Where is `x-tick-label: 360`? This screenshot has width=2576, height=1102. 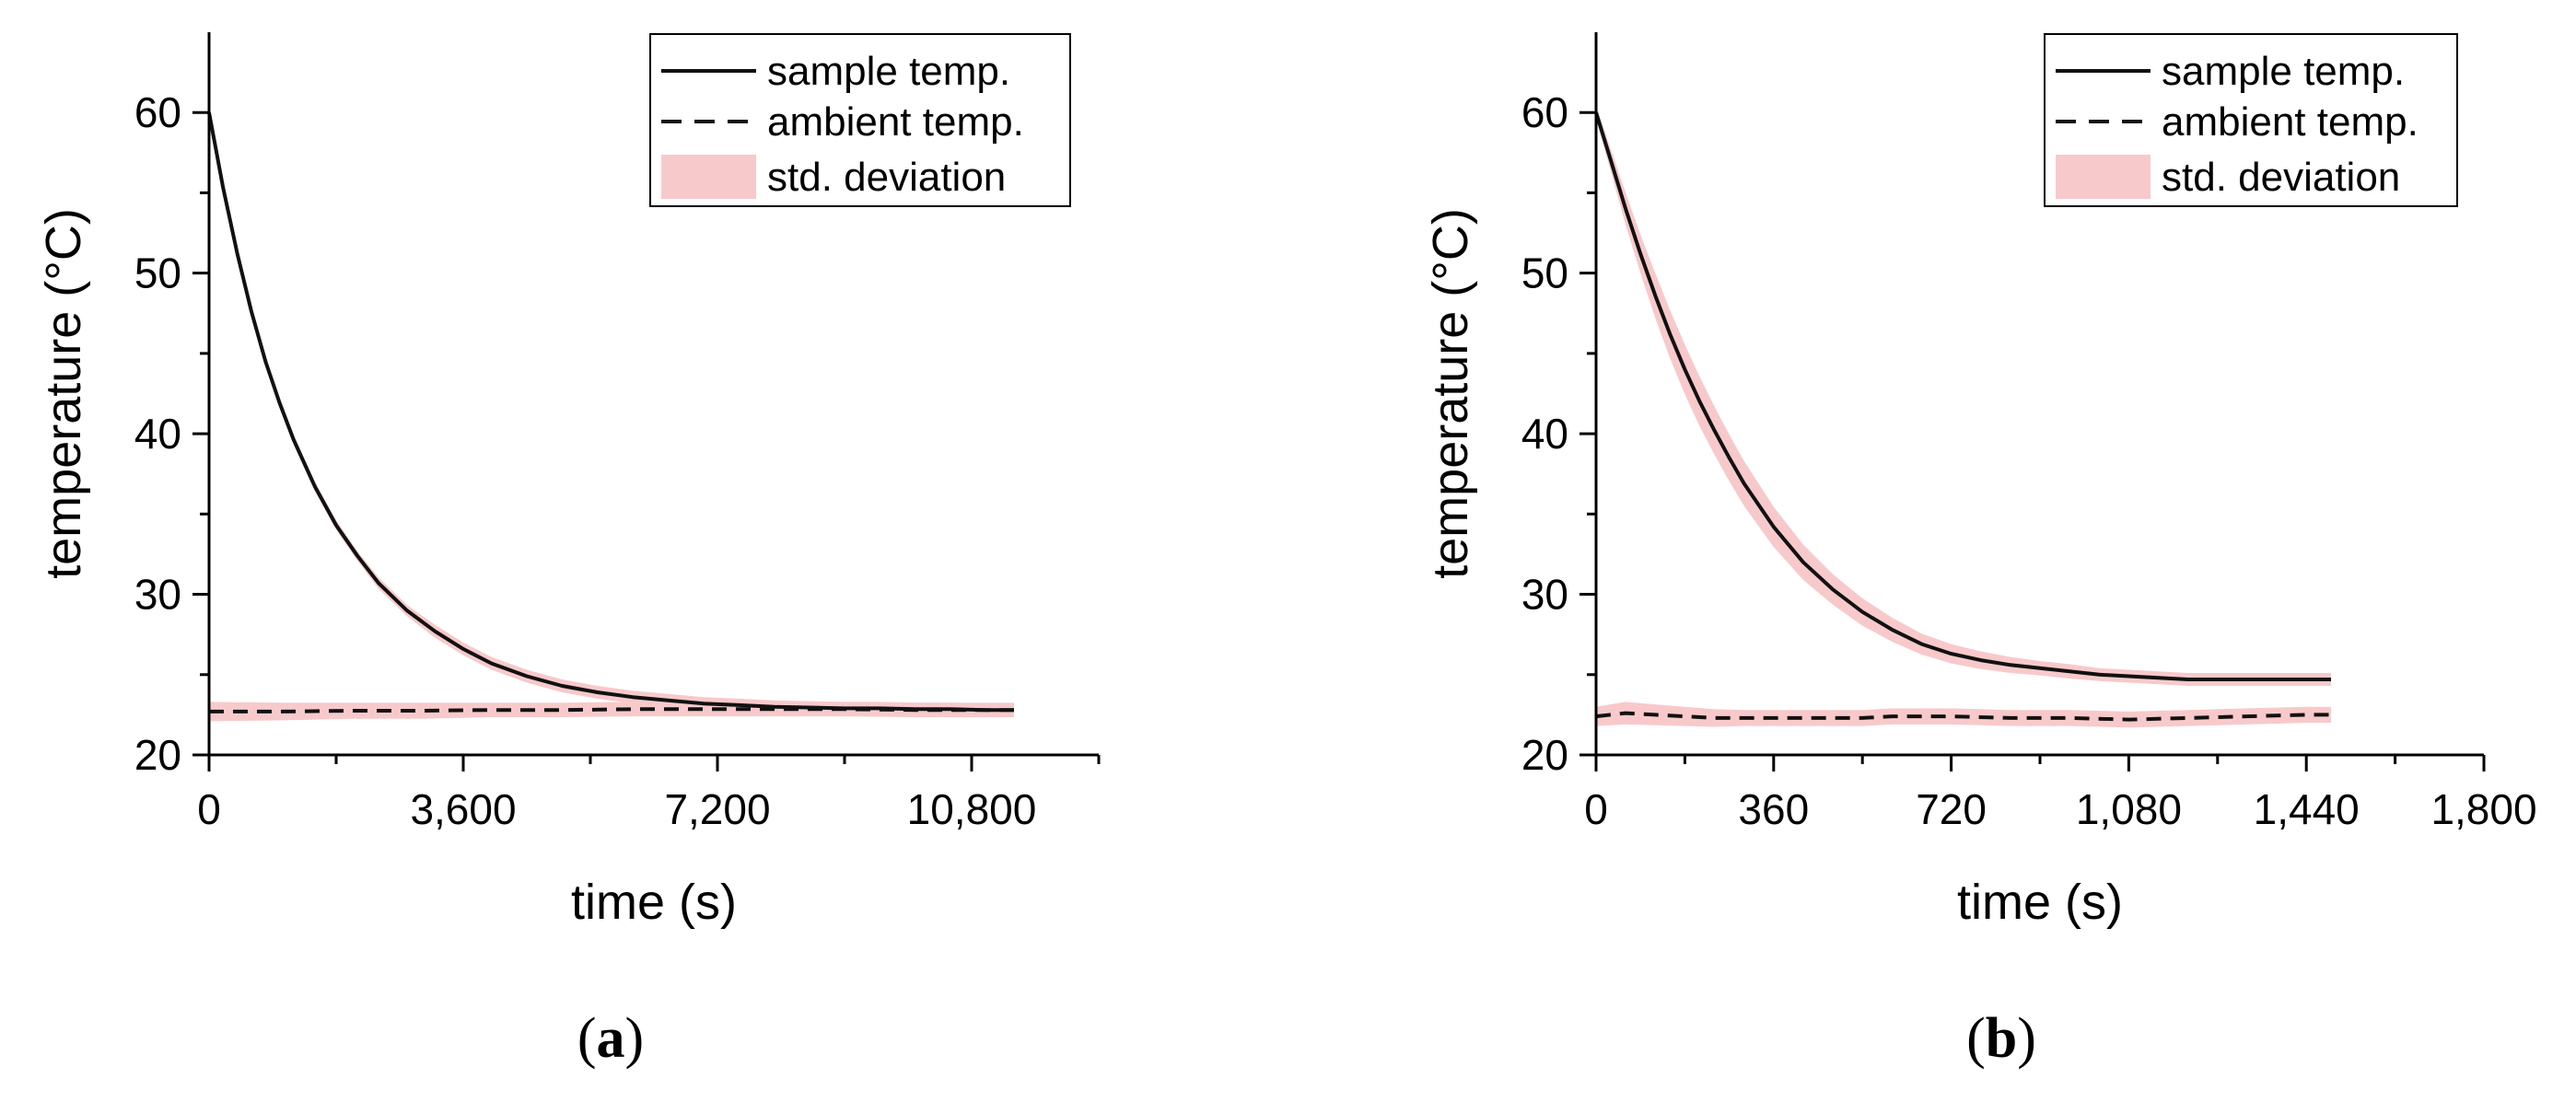 x-tick-label: 360 is located at coordinates (1773, 809).